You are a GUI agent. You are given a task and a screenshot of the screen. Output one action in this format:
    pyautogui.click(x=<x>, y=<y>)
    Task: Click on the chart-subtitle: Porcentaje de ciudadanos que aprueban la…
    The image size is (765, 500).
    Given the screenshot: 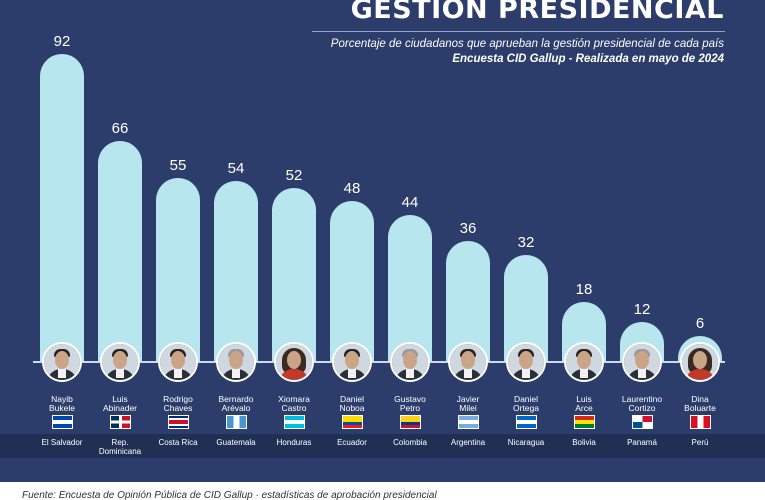 What is the action you would take?
    pyautogui.click(x=527, y=44)
    